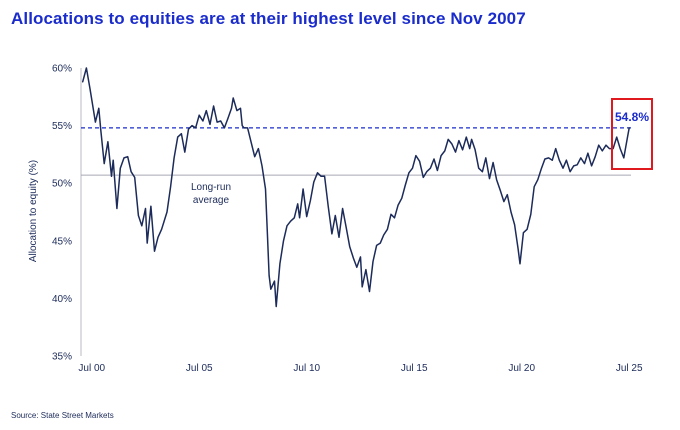  I want to click on source-note: Source: State Street Markets, so click(62, 415).